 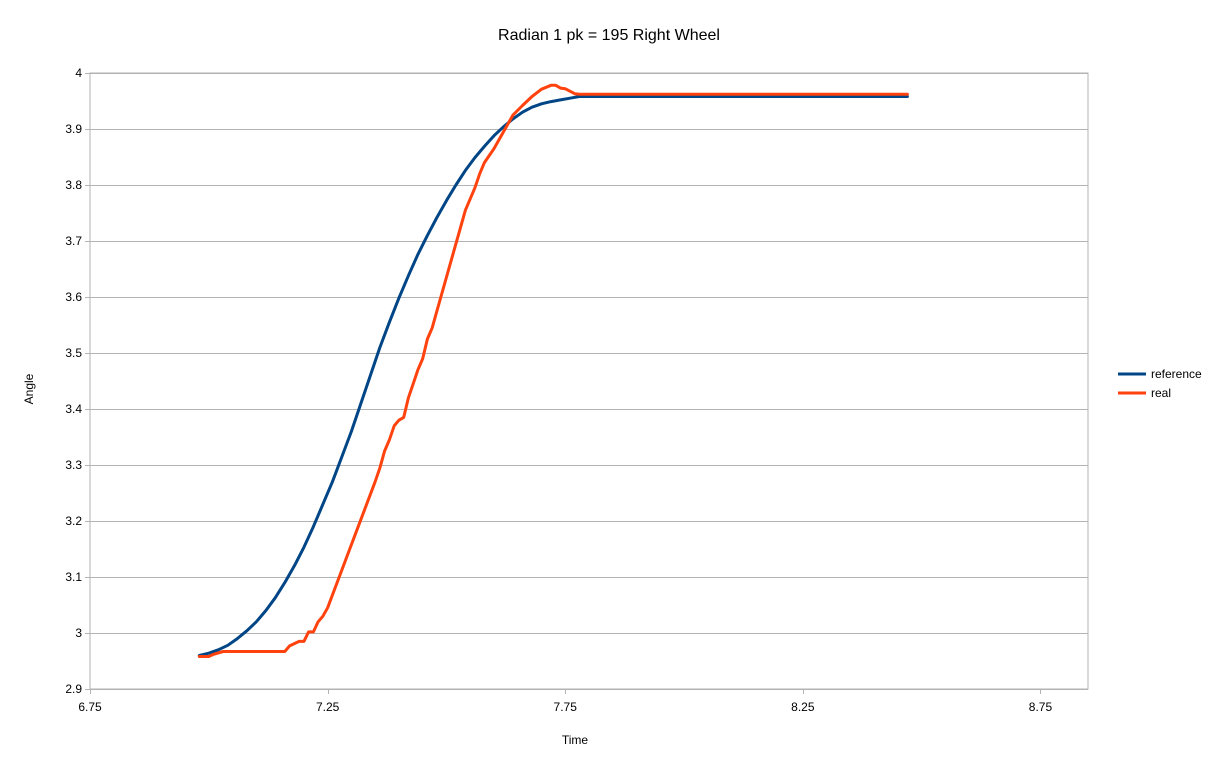 What do you see at coordinates (1176, 374) in the screenshot?
I see `legend-label-reference: reference` at bounding box center [1176, 374].